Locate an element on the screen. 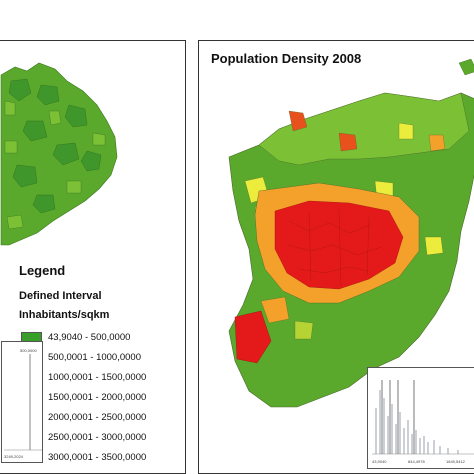  left-histogram-inset: 500,0000 3249,2024 is located at coordinates (22, 402).